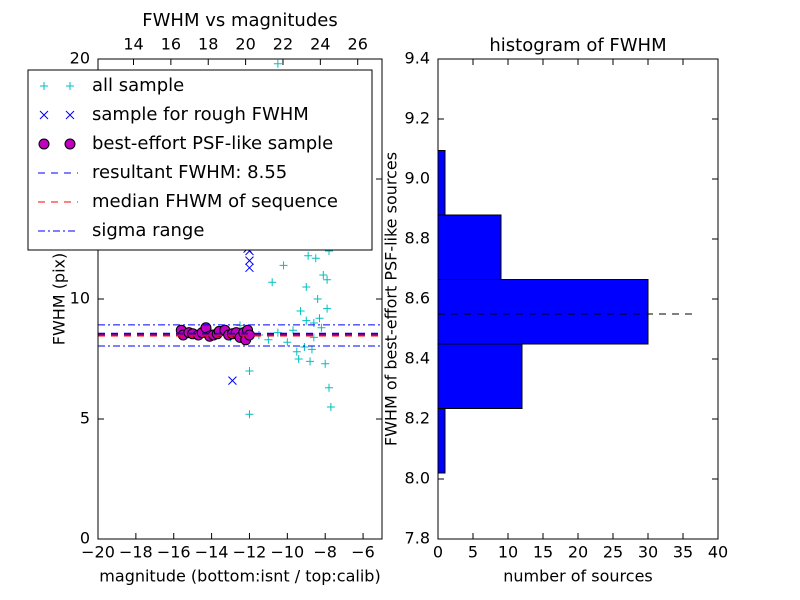 Image resolution: width=800 pixels, height=600 pixels. What do you see at coordinates (577, 45) in the screenshot?
I see `chart-title: histogram of FWHM` at bounding box center [577, 45].